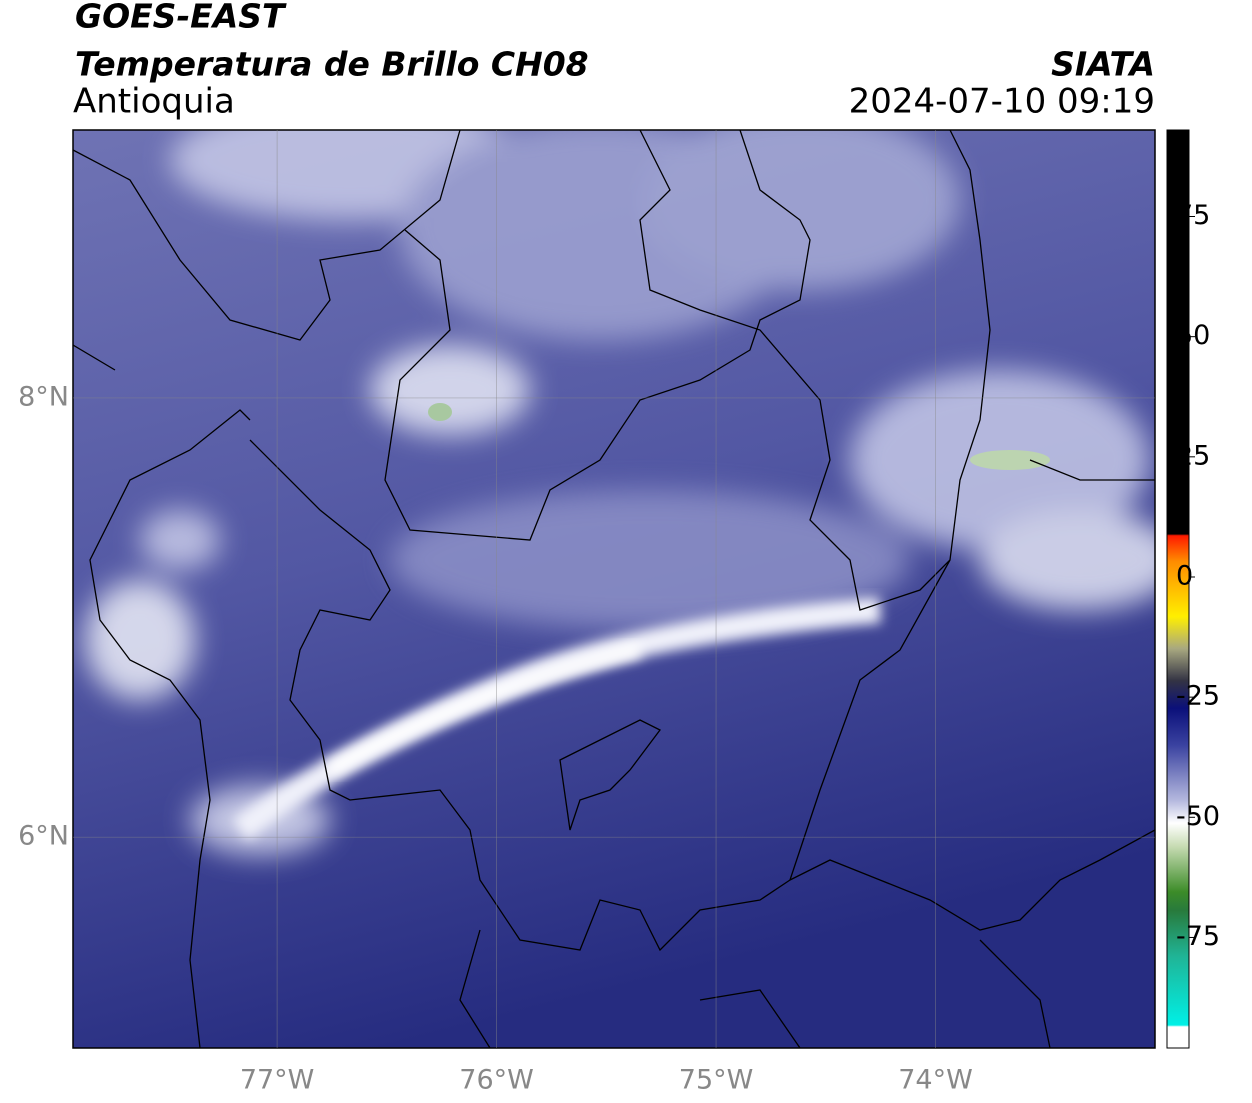  Describe the element at coordinates (43, 396) in the screenshot. I see `y-tick-label: 8°N` at that location.